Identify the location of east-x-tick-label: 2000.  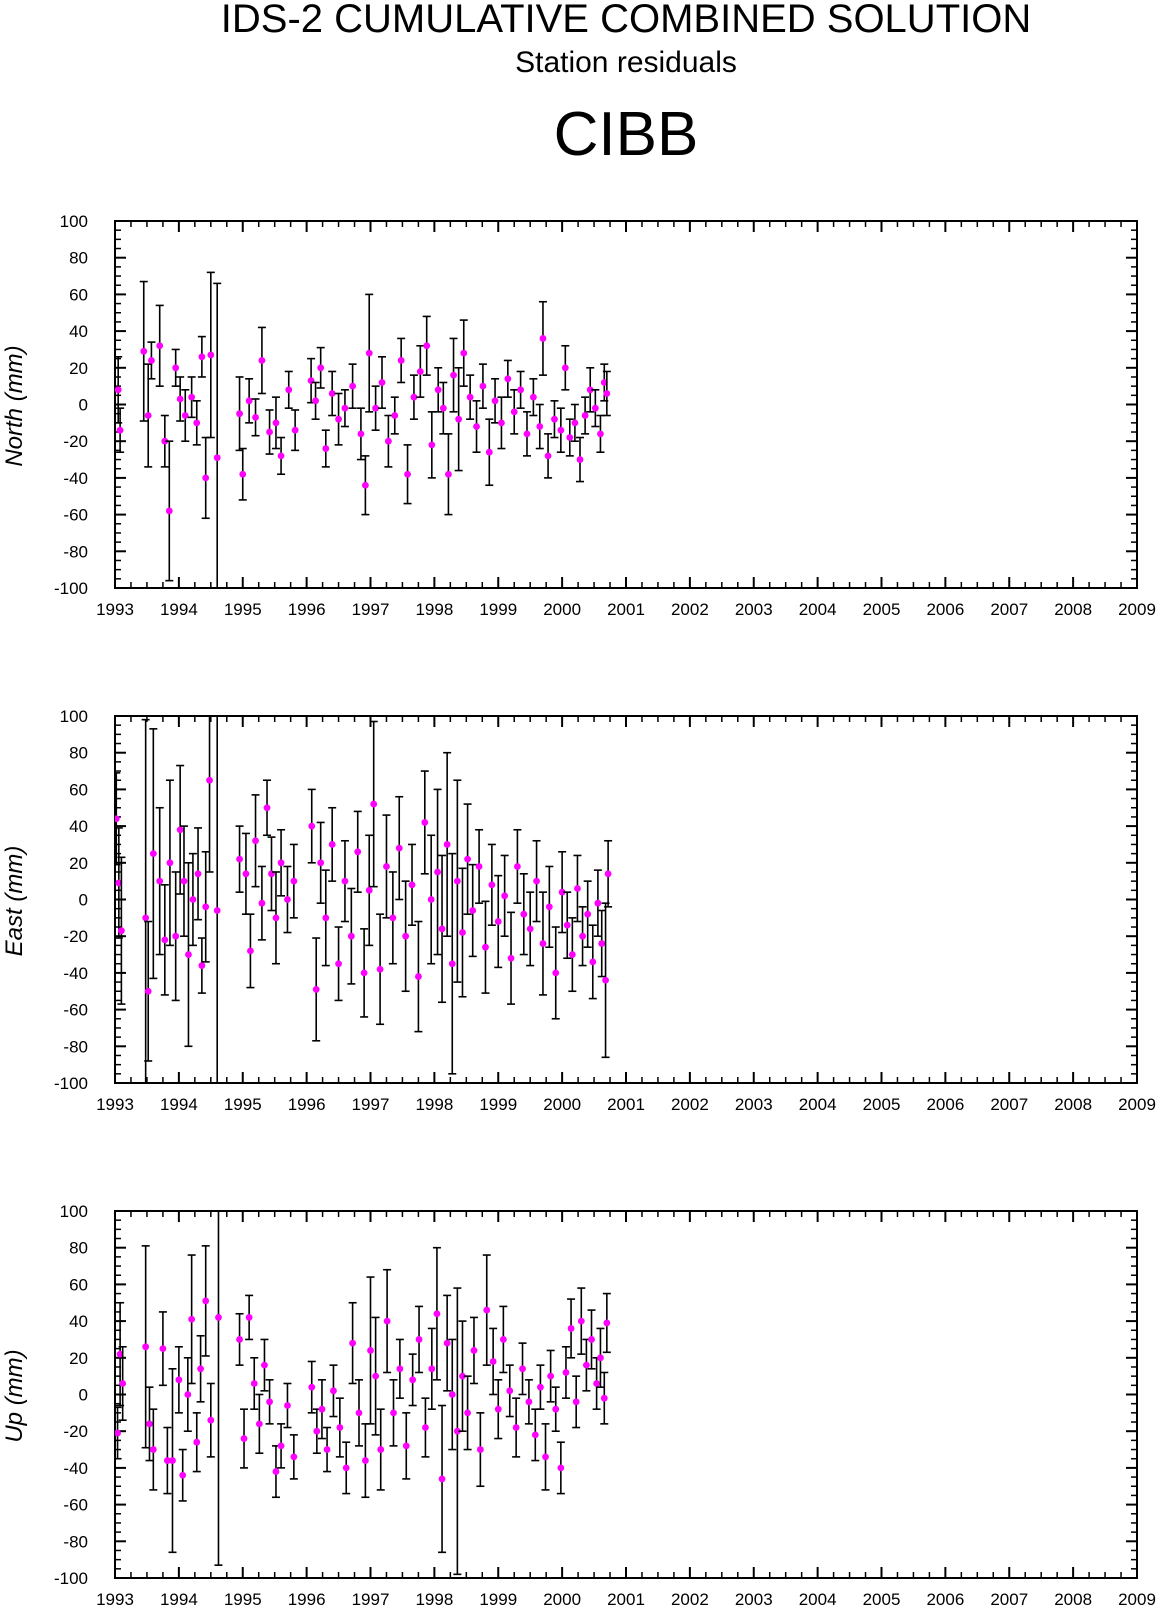
(562, 1104).